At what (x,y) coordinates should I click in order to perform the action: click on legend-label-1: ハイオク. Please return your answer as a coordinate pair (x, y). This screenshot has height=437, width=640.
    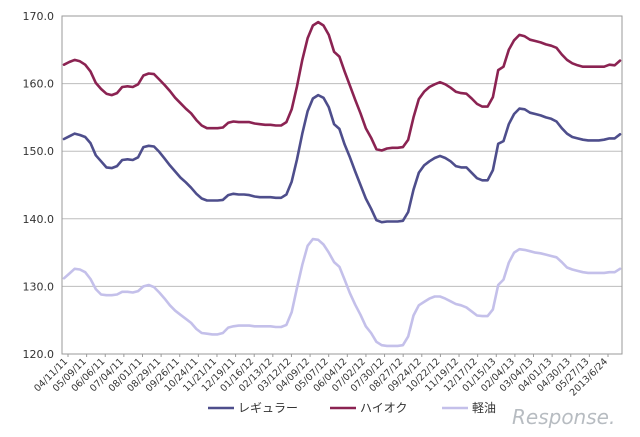
    Looking at the image, I should click on (384, 408).